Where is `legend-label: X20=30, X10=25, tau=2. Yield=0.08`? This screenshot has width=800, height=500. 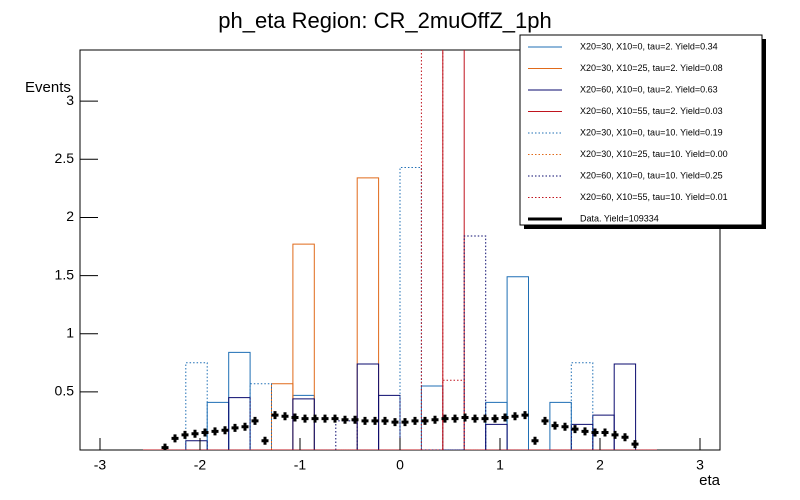
legend-label: X20=30, X10=25, tau=2. Yield=0.08 is located at coordinates (651, 68).